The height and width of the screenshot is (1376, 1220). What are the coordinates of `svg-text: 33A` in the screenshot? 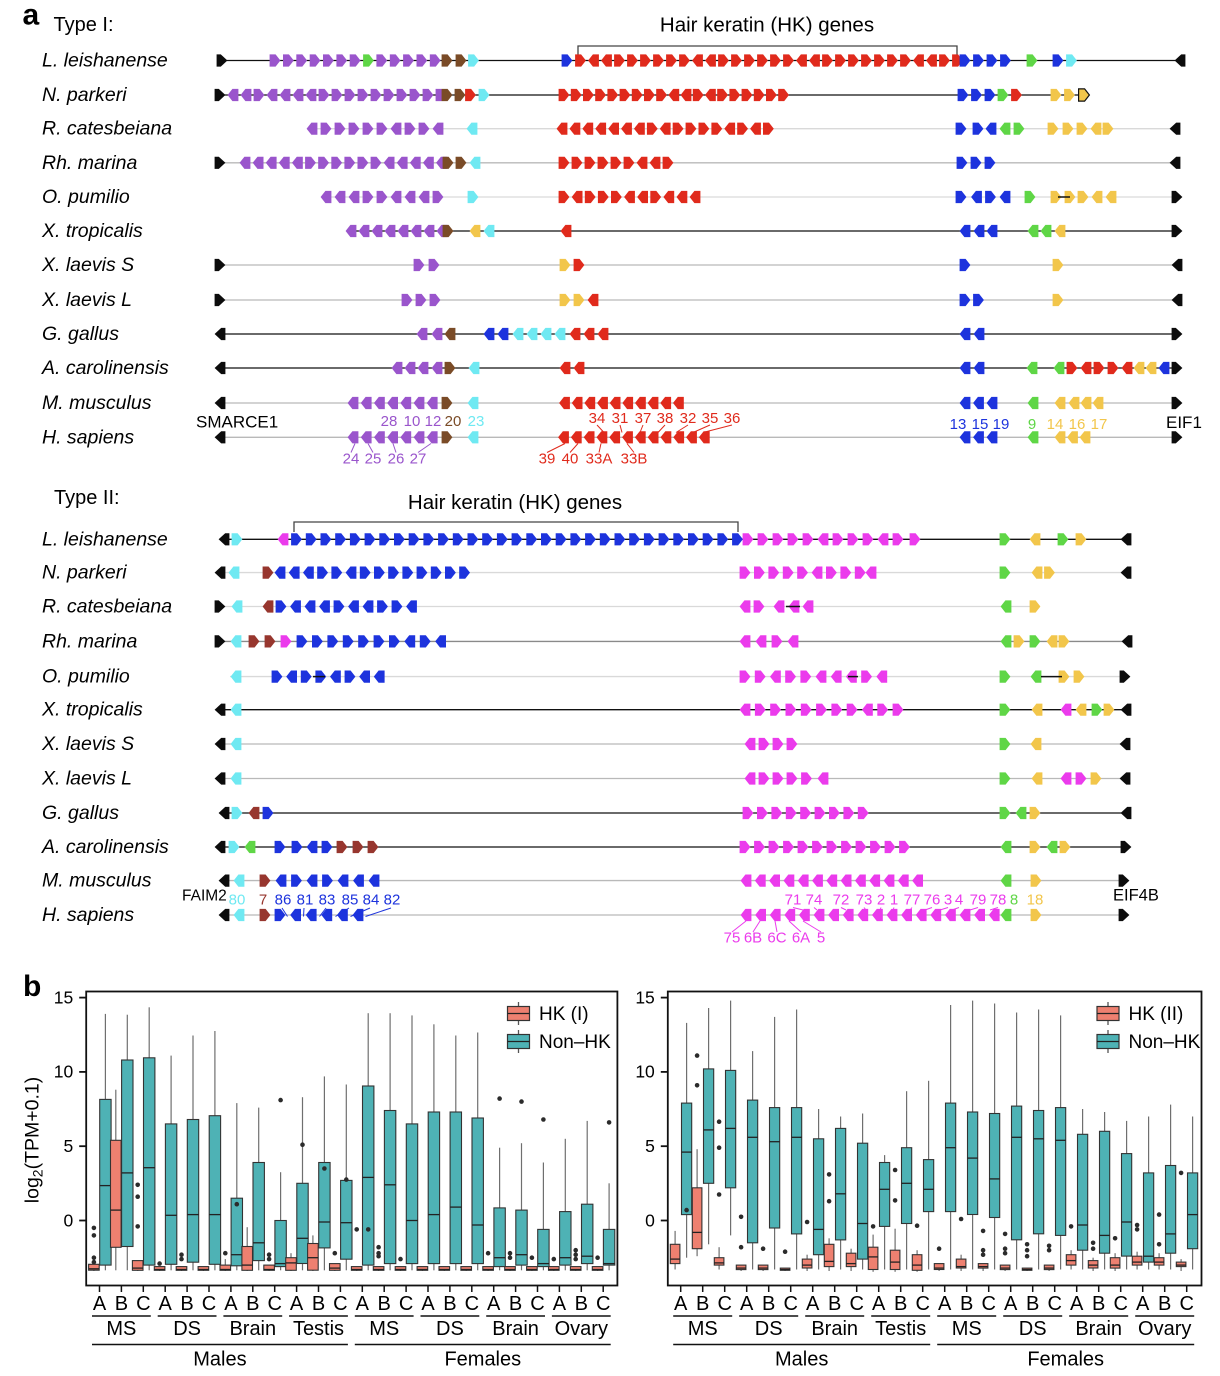 It's located at (599, 459).